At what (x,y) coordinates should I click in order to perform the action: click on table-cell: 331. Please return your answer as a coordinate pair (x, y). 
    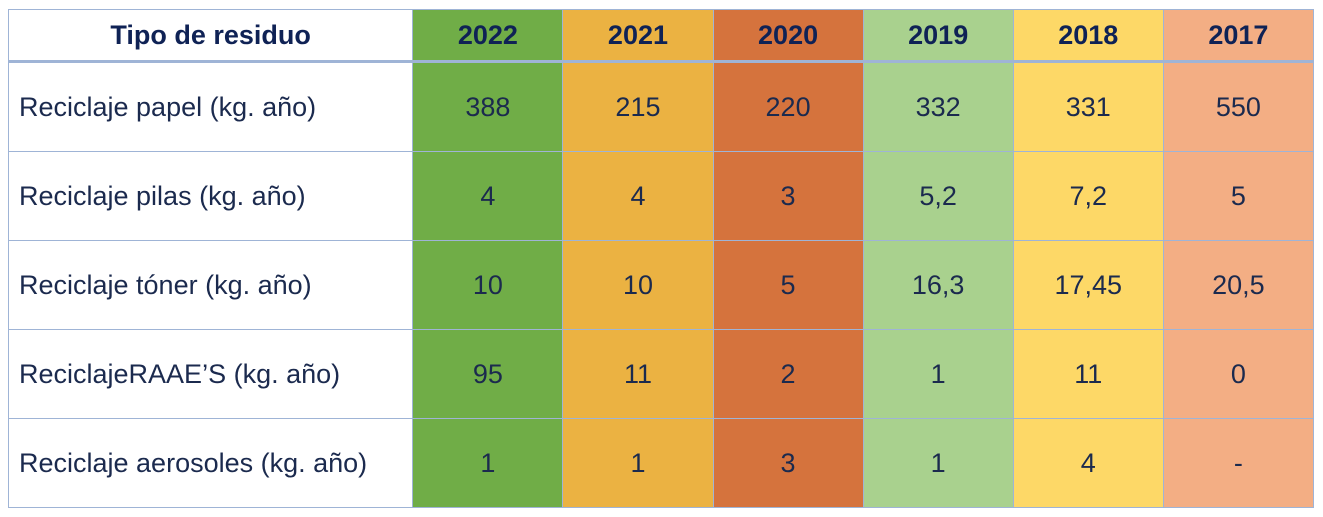
    Looking at the image, I should click on (1088, 106).